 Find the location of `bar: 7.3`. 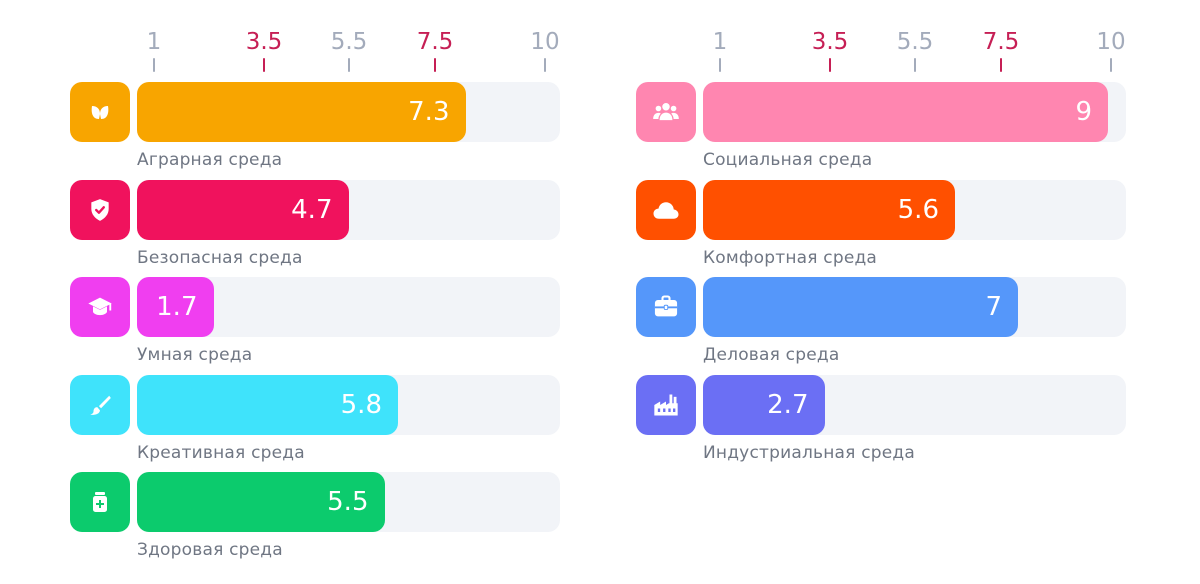

bar: 7.3 is located at coordinates (301, 112).